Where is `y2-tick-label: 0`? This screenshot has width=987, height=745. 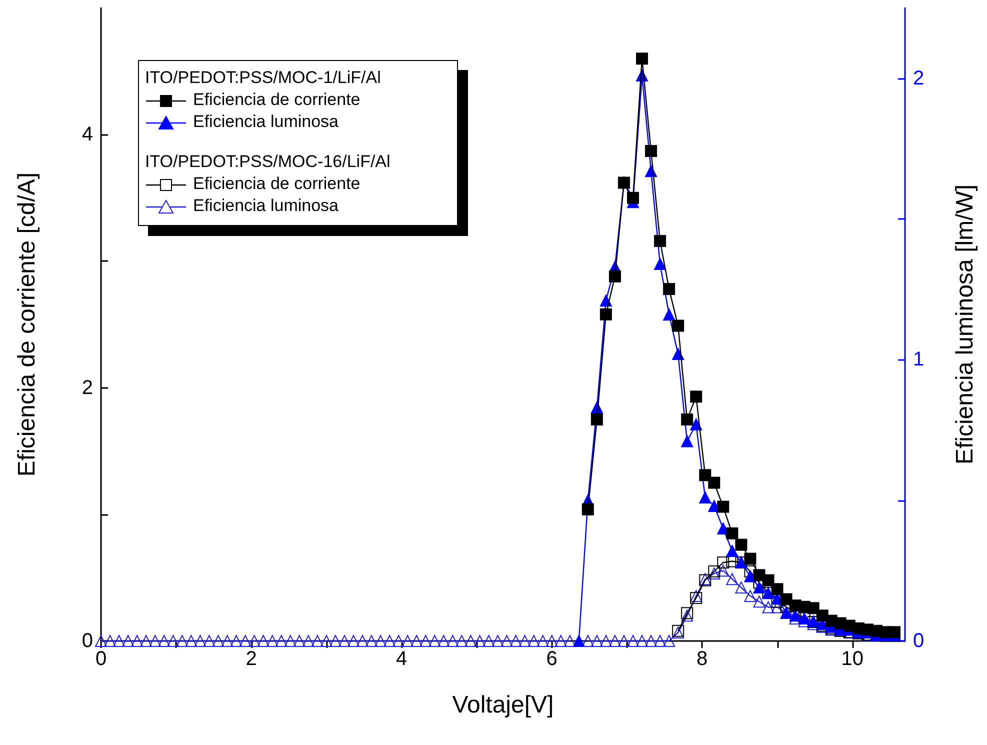
y2-tick-label: 0 is located at coordinates (918, 641).